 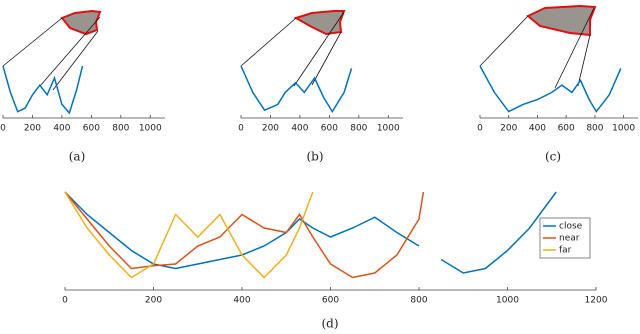 What do you see at coordinates (569, 239) in the screenshot?
I see `legend-label: near` at bounding box center [569, 239].